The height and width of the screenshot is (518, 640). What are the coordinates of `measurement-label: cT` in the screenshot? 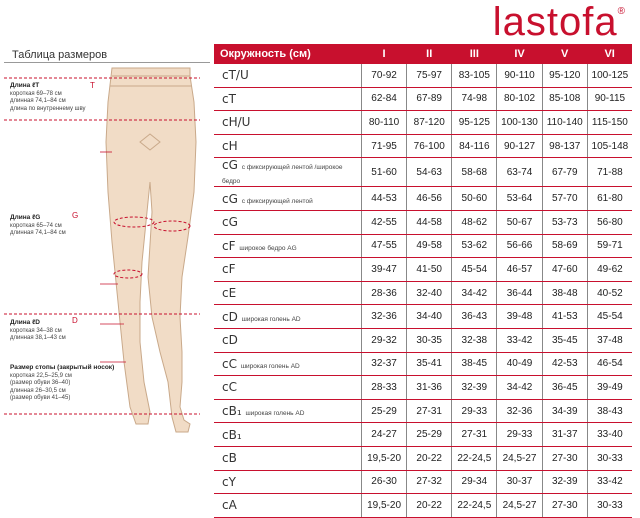 It's located at (288, 99).